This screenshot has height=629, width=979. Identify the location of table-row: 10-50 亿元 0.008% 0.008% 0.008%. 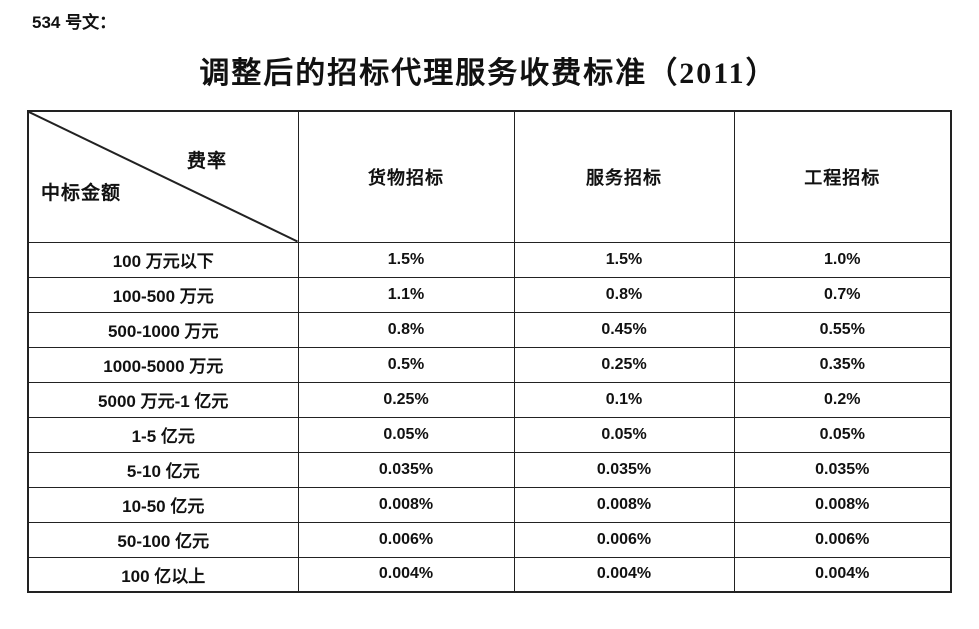
(489, 504).